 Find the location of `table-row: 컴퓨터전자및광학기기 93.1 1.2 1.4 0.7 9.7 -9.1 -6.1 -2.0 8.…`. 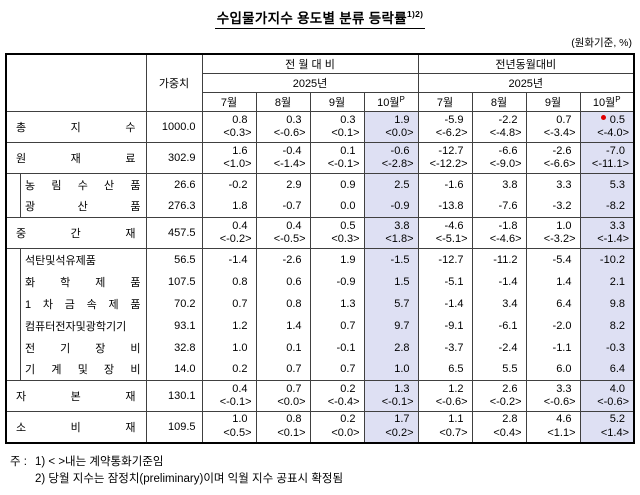

table-row: 컴퓨터전자및광학기기 93.1 1.2 1.4 0.7 9.7 -9.1 -6.1 -2.0 8.… is located at coordinates (320, 325).